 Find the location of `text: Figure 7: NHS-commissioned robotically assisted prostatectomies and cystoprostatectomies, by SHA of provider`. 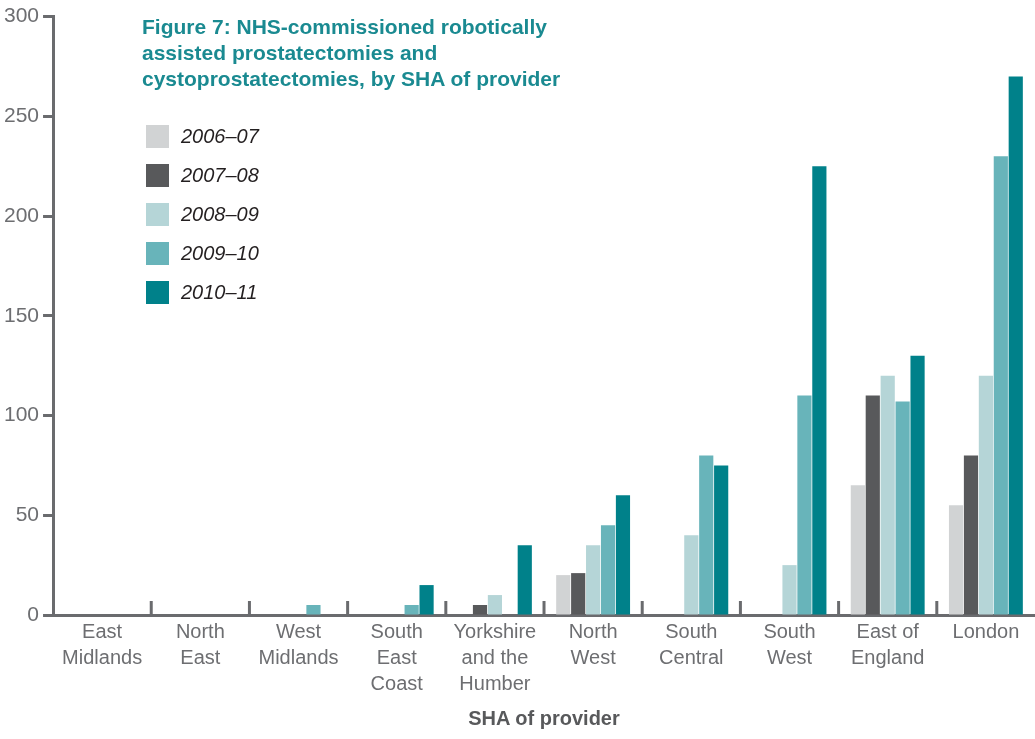

text: Figure 7: NHS-commissioned robotically assisted prostatectomies and cystoprostatectomies, by SHA of provider is located at coordinates (352, 53).